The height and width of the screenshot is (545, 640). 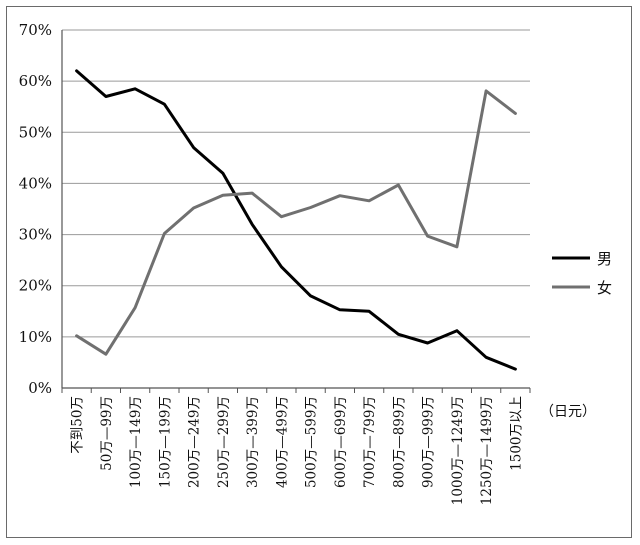 What do you see at coordinates (78, 425) in the screenshot?
I see `x-tick-label: 不到50万` at bounding box center [78, 425].